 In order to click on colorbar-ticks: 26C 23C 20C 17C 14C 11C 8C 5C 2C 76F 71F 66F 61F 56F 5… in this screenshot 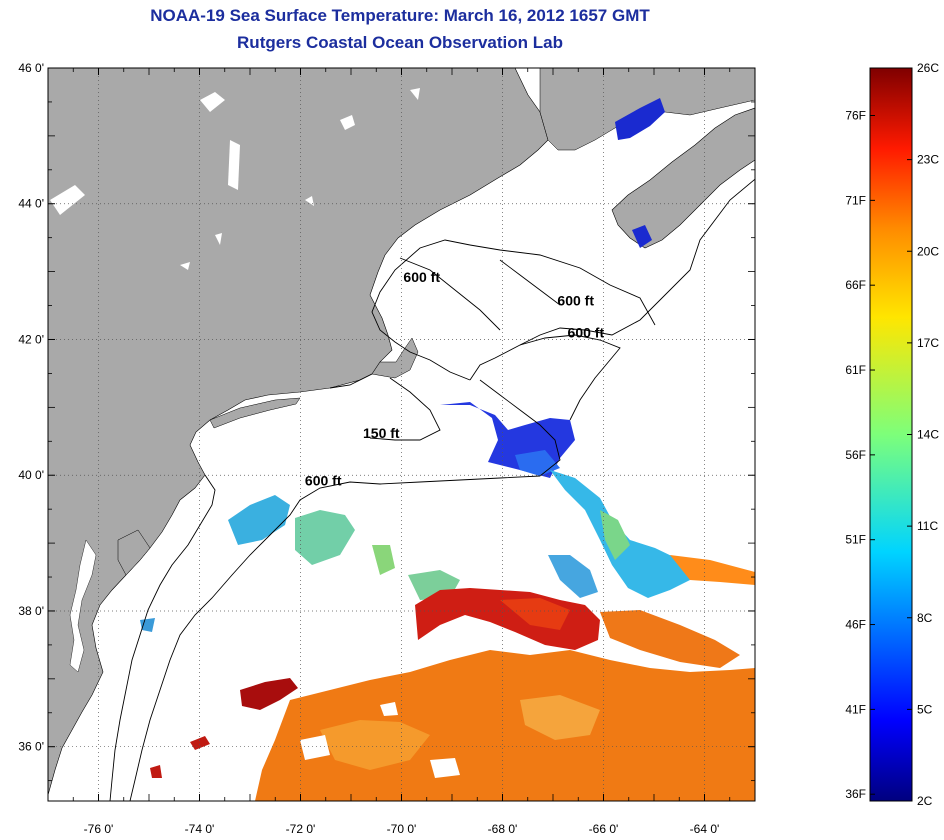, I will do `click(892, 434)`.